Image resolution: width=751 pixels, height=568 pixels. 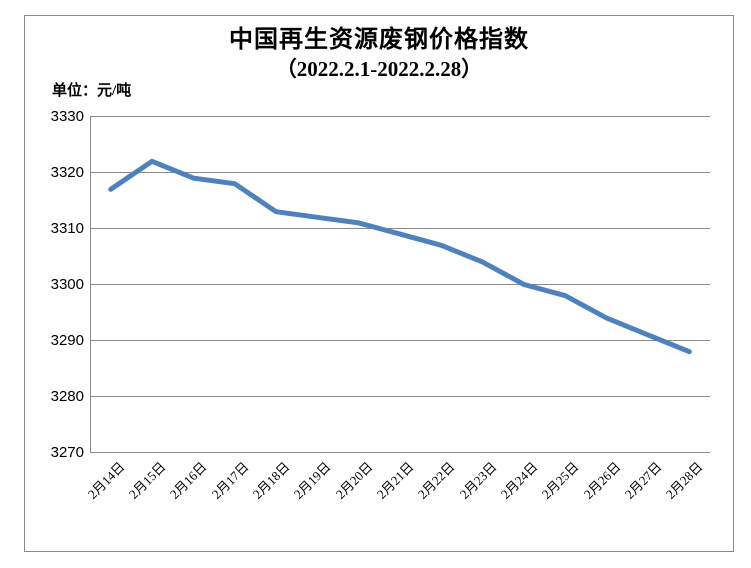 What do you see at coordinates (92, 91) in the screenshot?
I see `unit-label: 单位：元/吨` at bounding box center [92, 91].